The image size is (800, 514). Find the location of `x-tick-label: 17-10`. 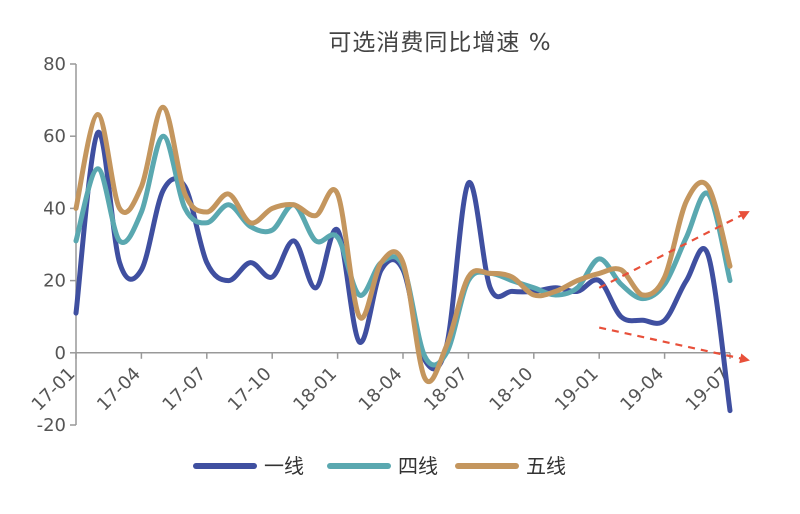

x-tick-label: 17-10 is located at coordinates (250, 389).